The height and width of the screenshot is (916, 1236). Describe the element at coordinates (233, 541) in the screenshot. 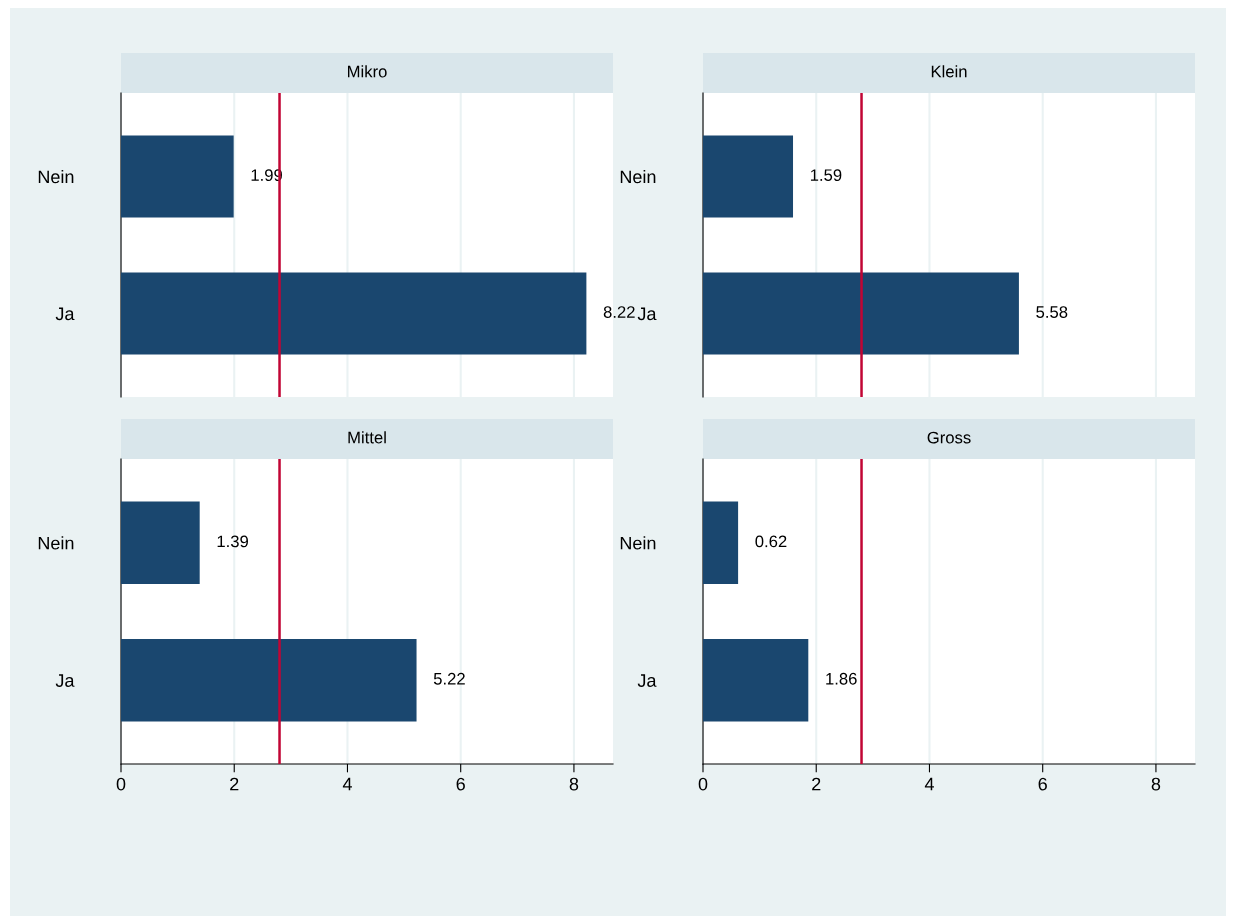

I see `data-label: 1.39` at that location.